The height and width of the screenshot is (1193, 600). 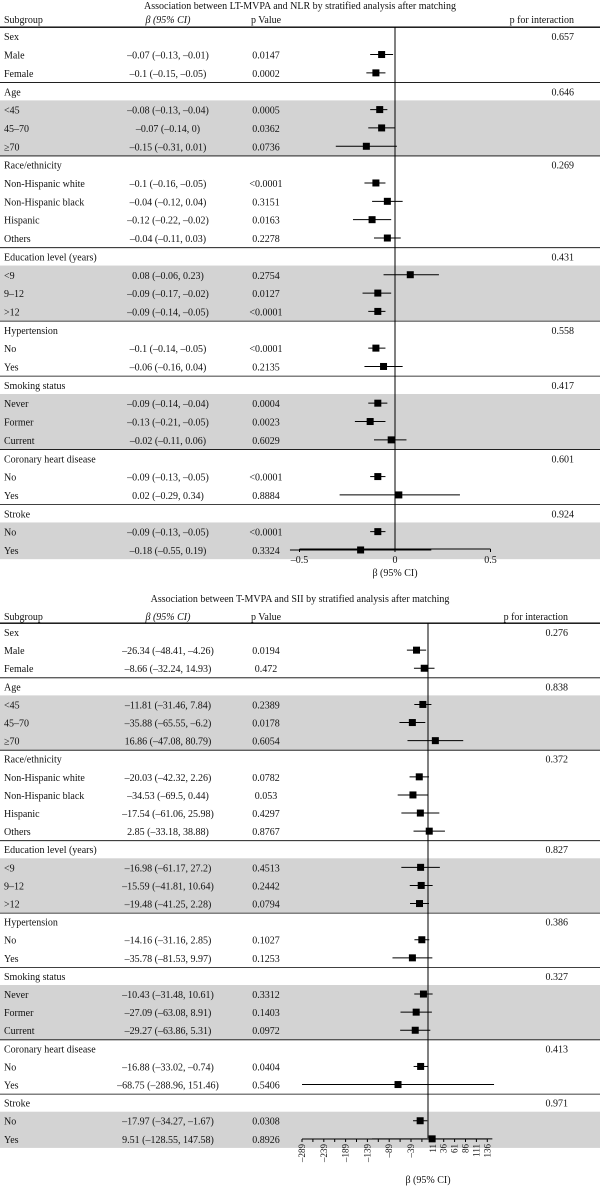 What do you see at coordinates (395, 560) in the screenshot?
I see `x-tick-label: 0` at bounding box center [395, 560].